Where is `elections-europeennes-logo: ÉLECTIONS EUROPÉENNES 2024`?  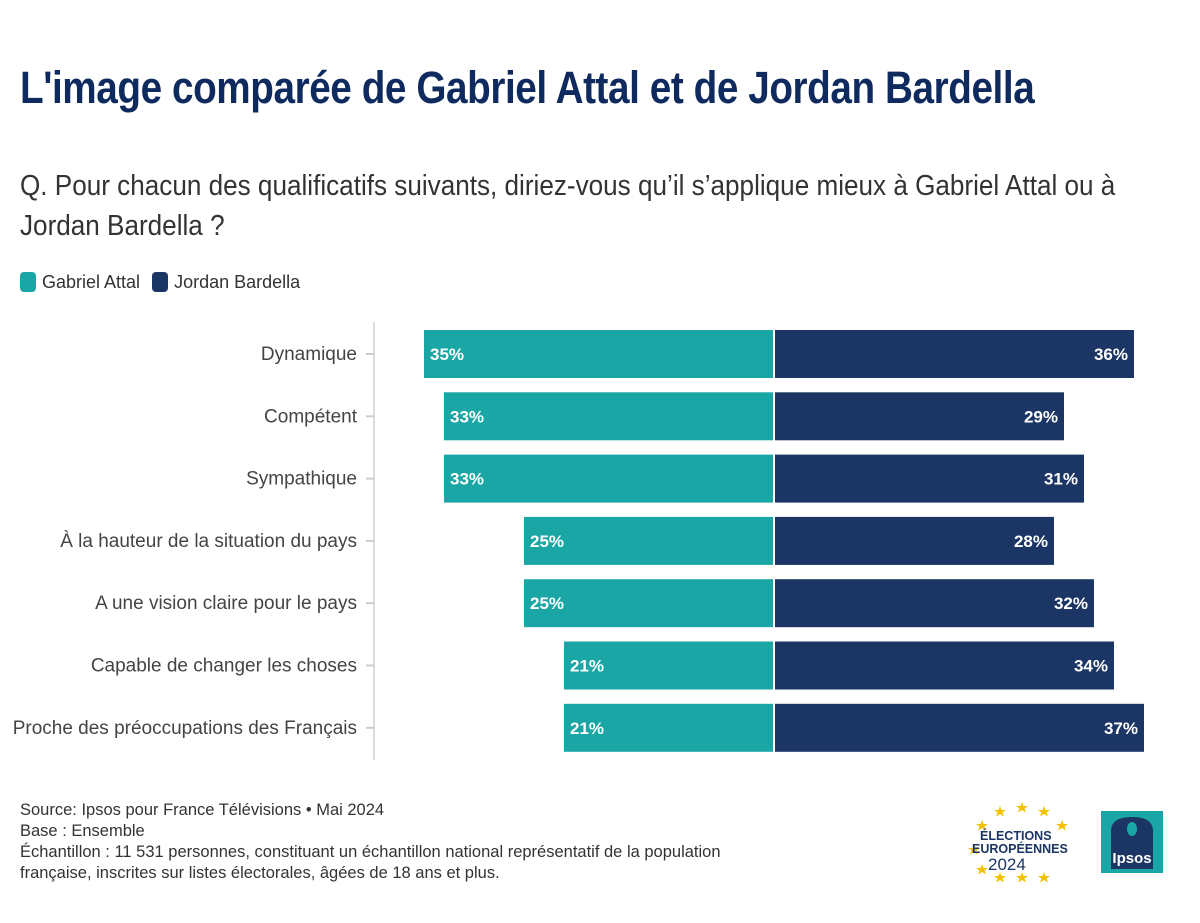
elections-europeennes-logo: ÉLECTIONS EUROPÉENNES 2024 is located at coordinates (1018, 842).